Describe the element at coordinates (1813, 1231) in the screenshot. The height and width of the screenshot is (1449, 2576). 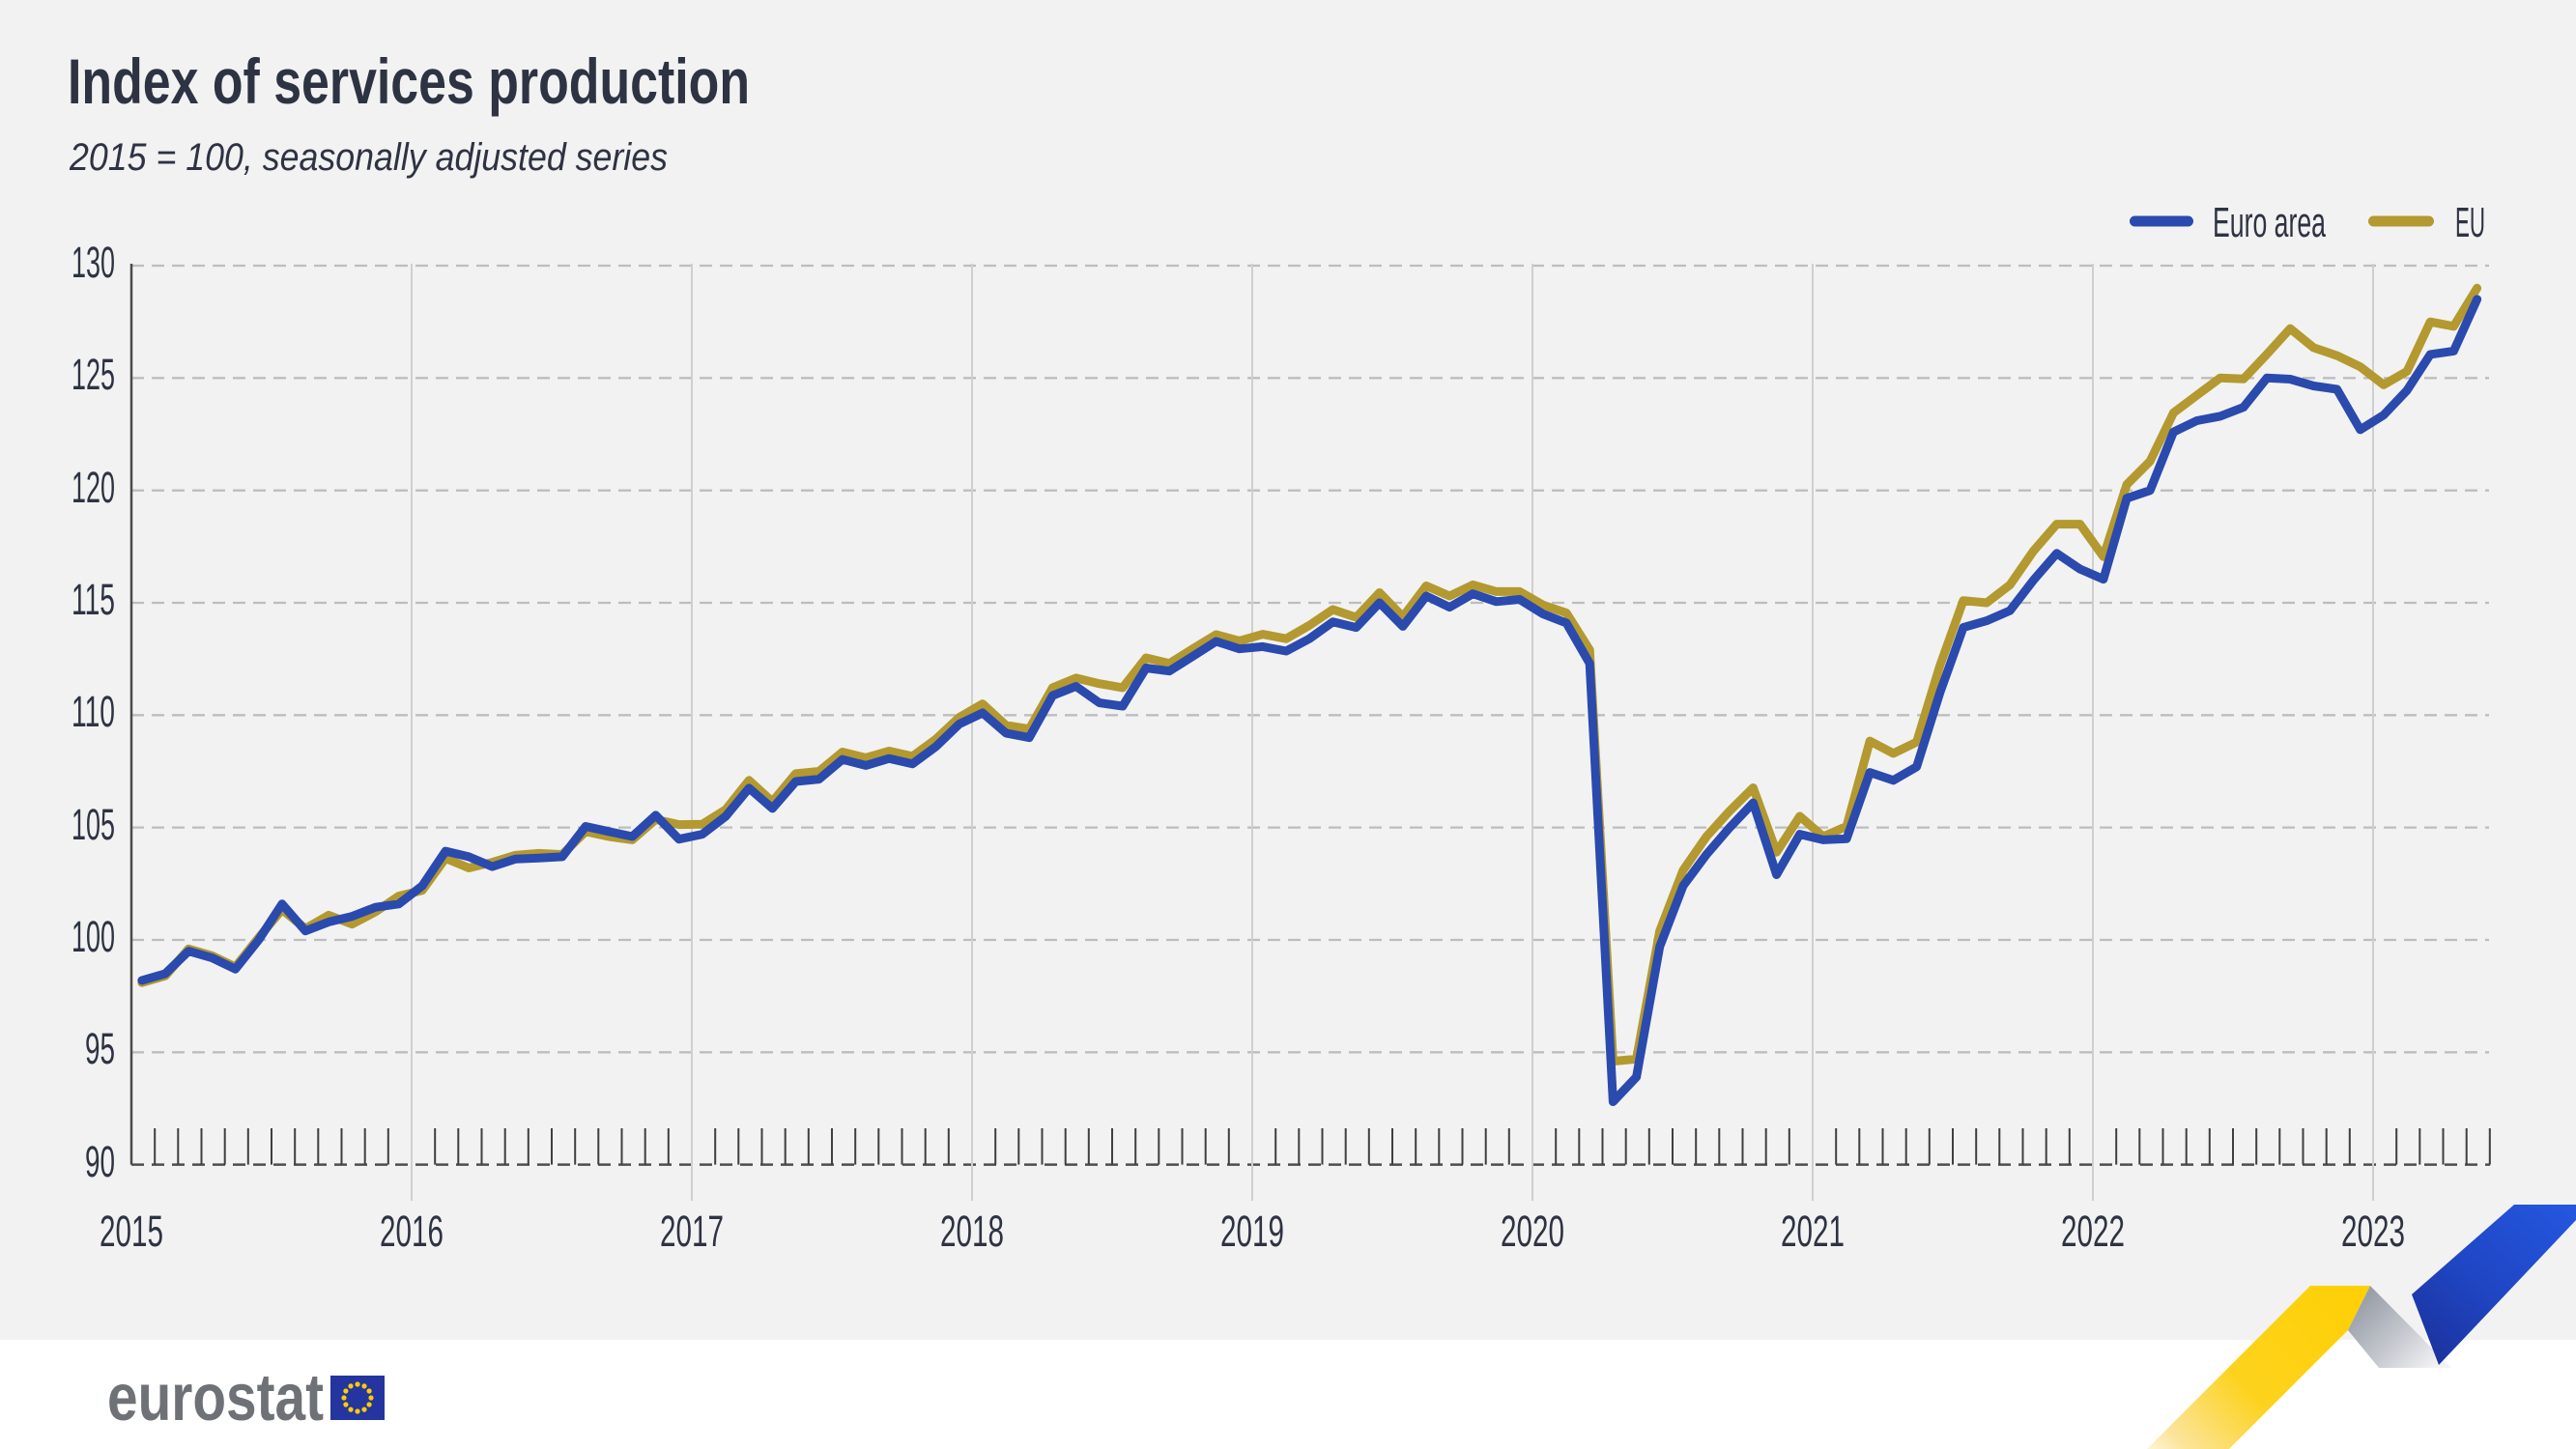
I see `svg-text: 2021` at that location.